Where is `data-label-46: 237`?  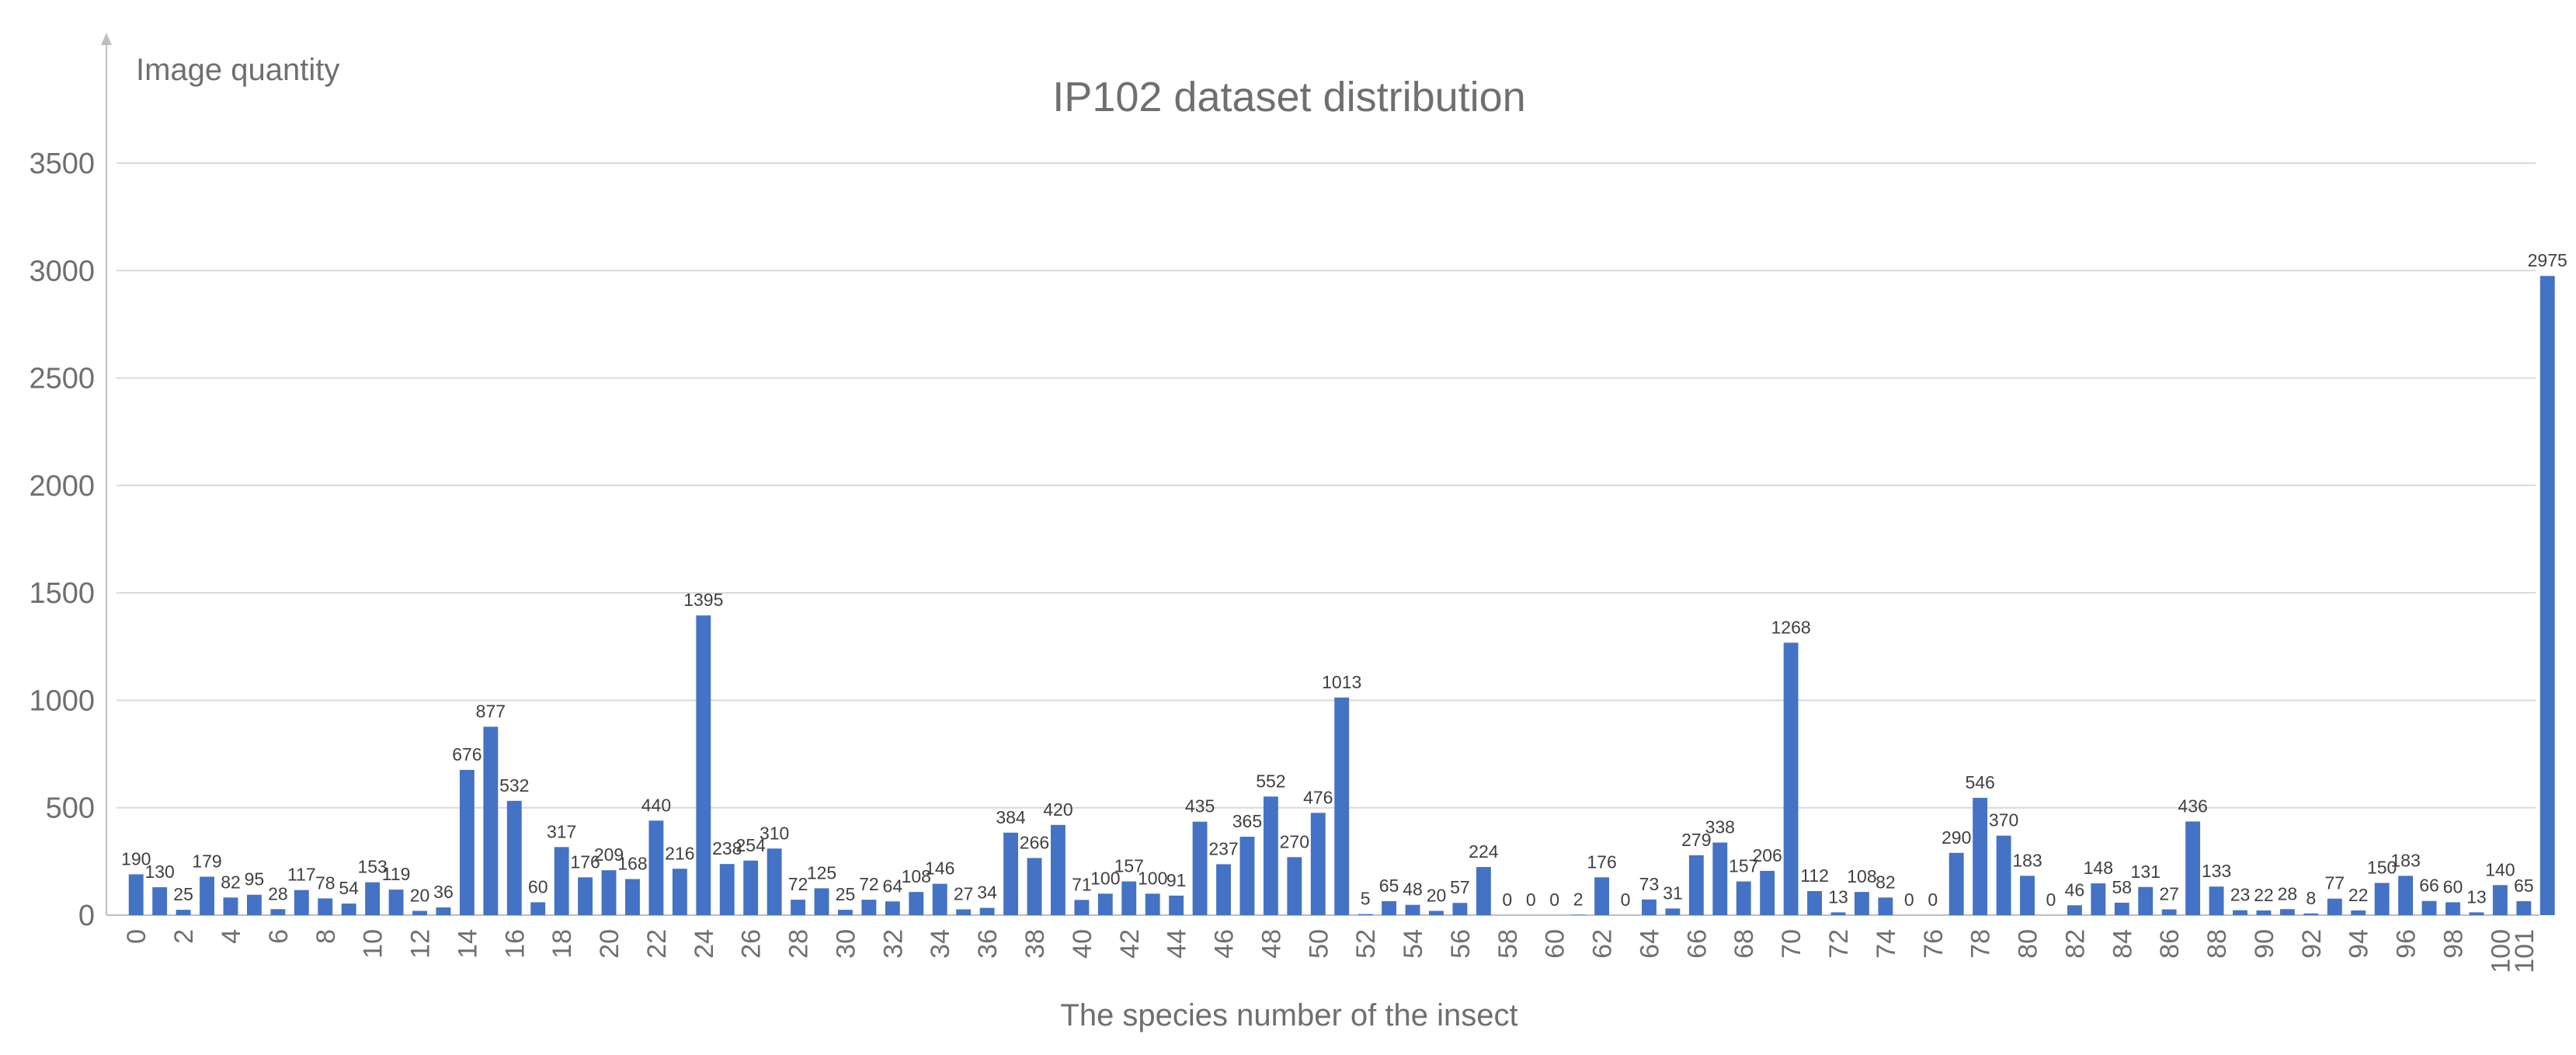 data-label-46: 237 is located at coordinates (1223, 848).